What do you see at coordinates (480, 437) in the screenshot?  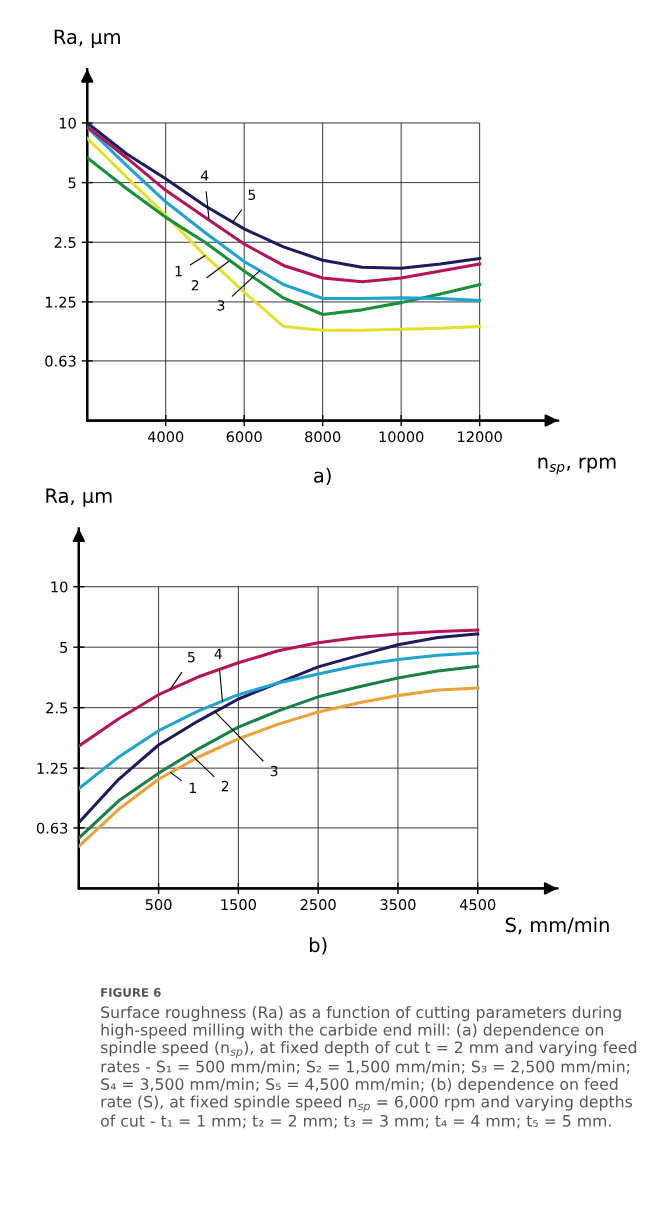 I see `x-tick-label: 12000` at bounding box center [480, 437].